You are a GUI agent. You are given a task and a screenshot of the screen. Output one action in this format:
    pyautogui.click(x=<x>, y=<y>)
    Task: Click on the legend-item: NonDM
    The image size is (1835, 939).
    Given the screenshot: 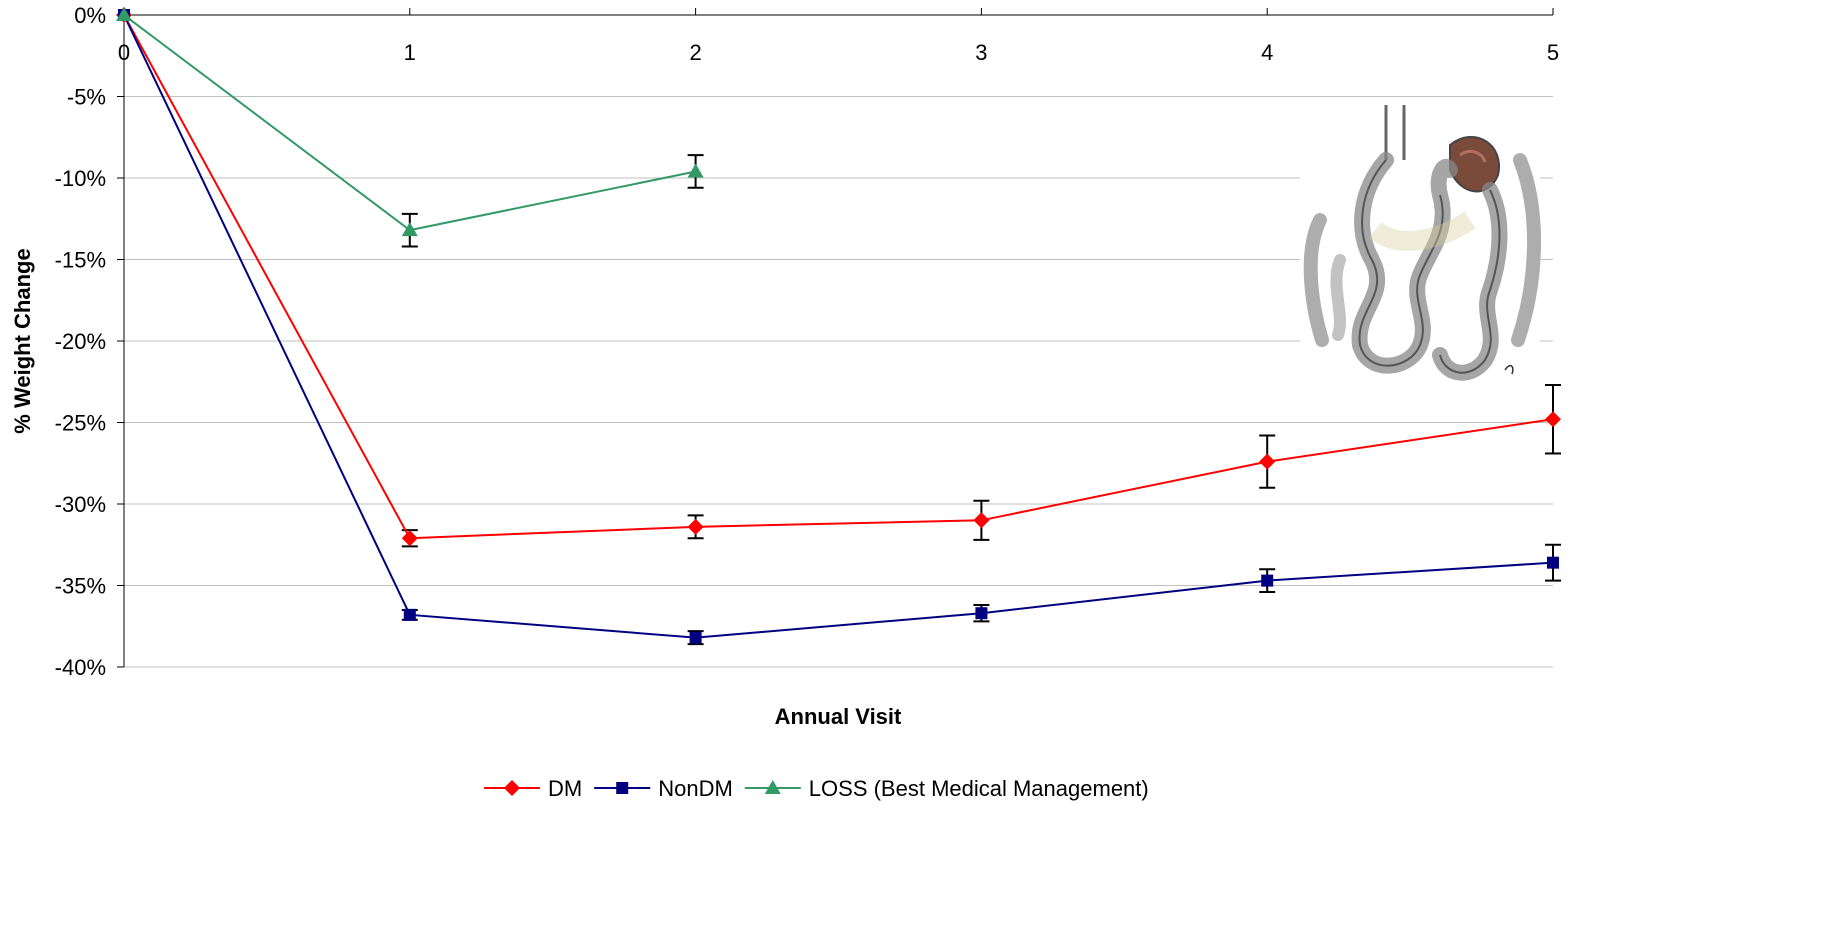 What is the action you would take?
    pyautogui.click(x=663, y=788)
    